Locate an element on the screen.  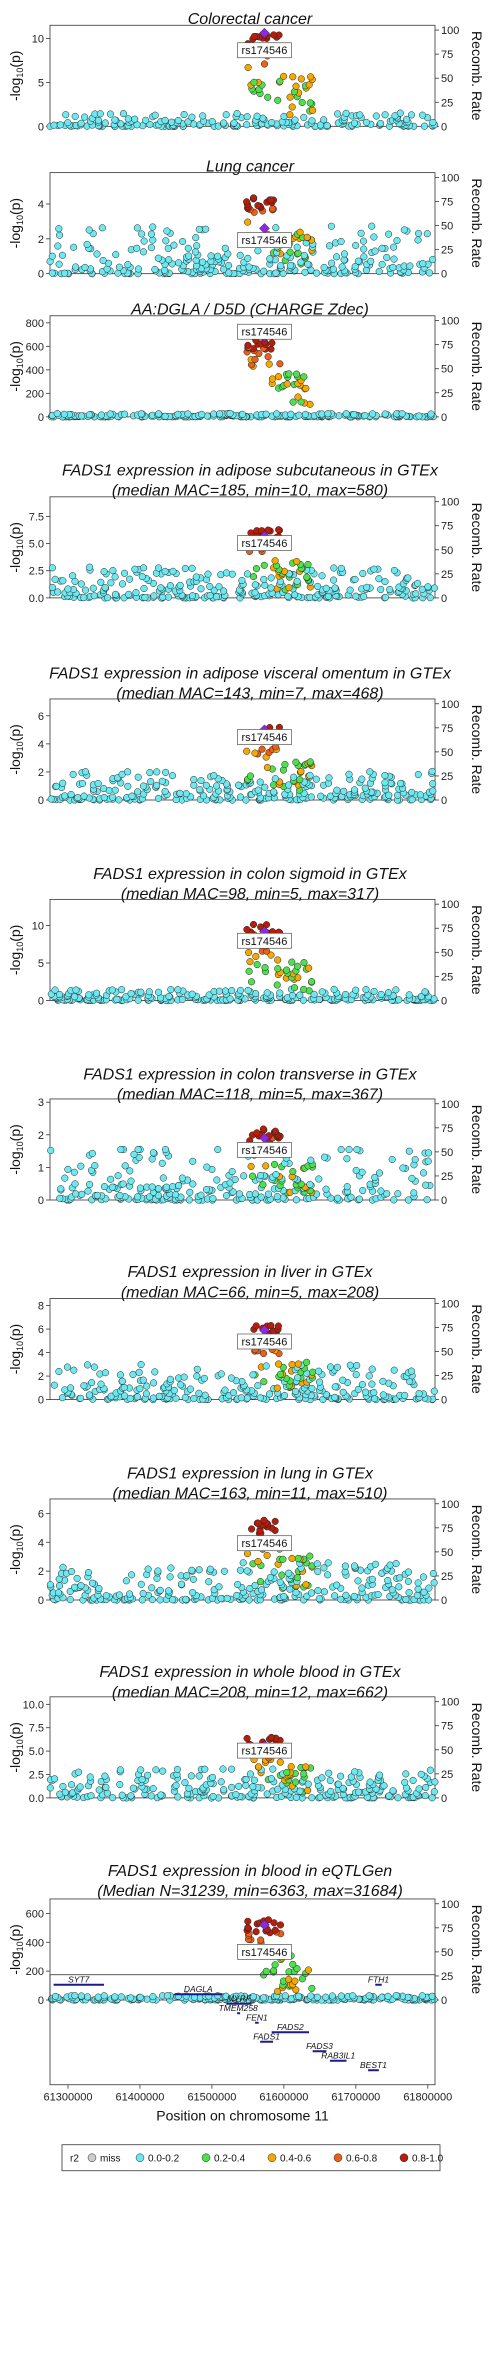
y-tick-label: 400 is located at coordinates (35, 1943).